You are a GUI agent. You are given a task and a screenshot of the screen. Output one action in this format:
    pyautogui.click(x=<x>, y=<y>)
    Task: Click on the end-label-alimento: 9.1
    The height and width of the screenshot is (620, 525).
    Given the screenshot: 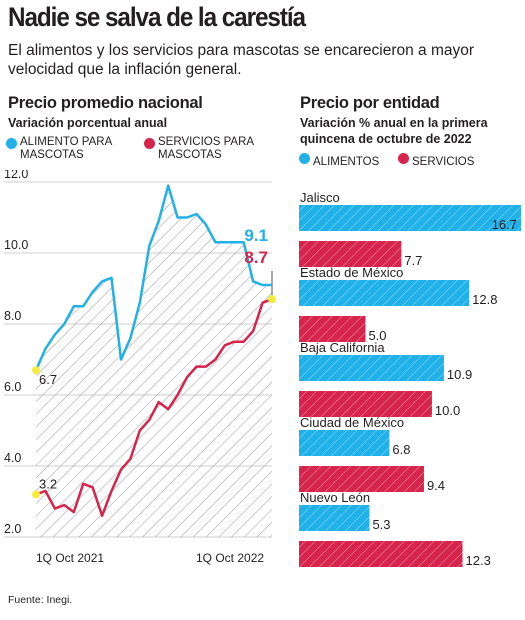 What is the action you would take?
    pyautogui.click(x=256, y=235)
    